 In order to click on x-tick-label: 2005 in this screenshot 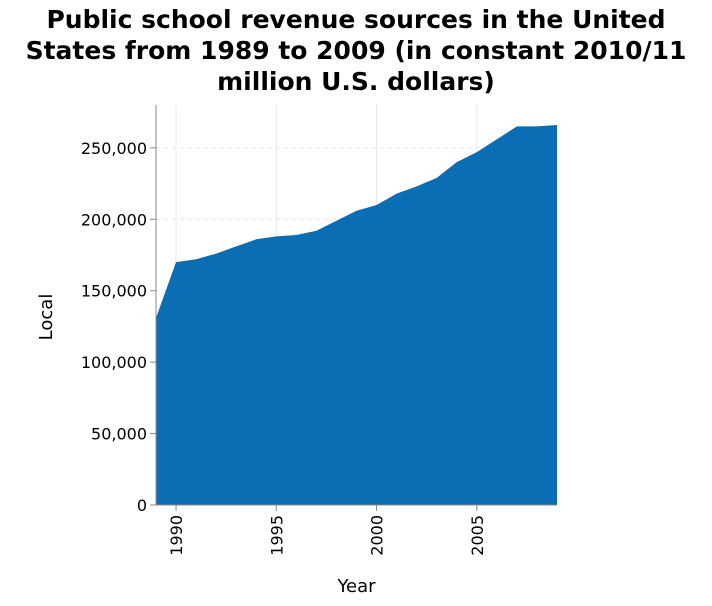, I will do `click(477, 535)`.